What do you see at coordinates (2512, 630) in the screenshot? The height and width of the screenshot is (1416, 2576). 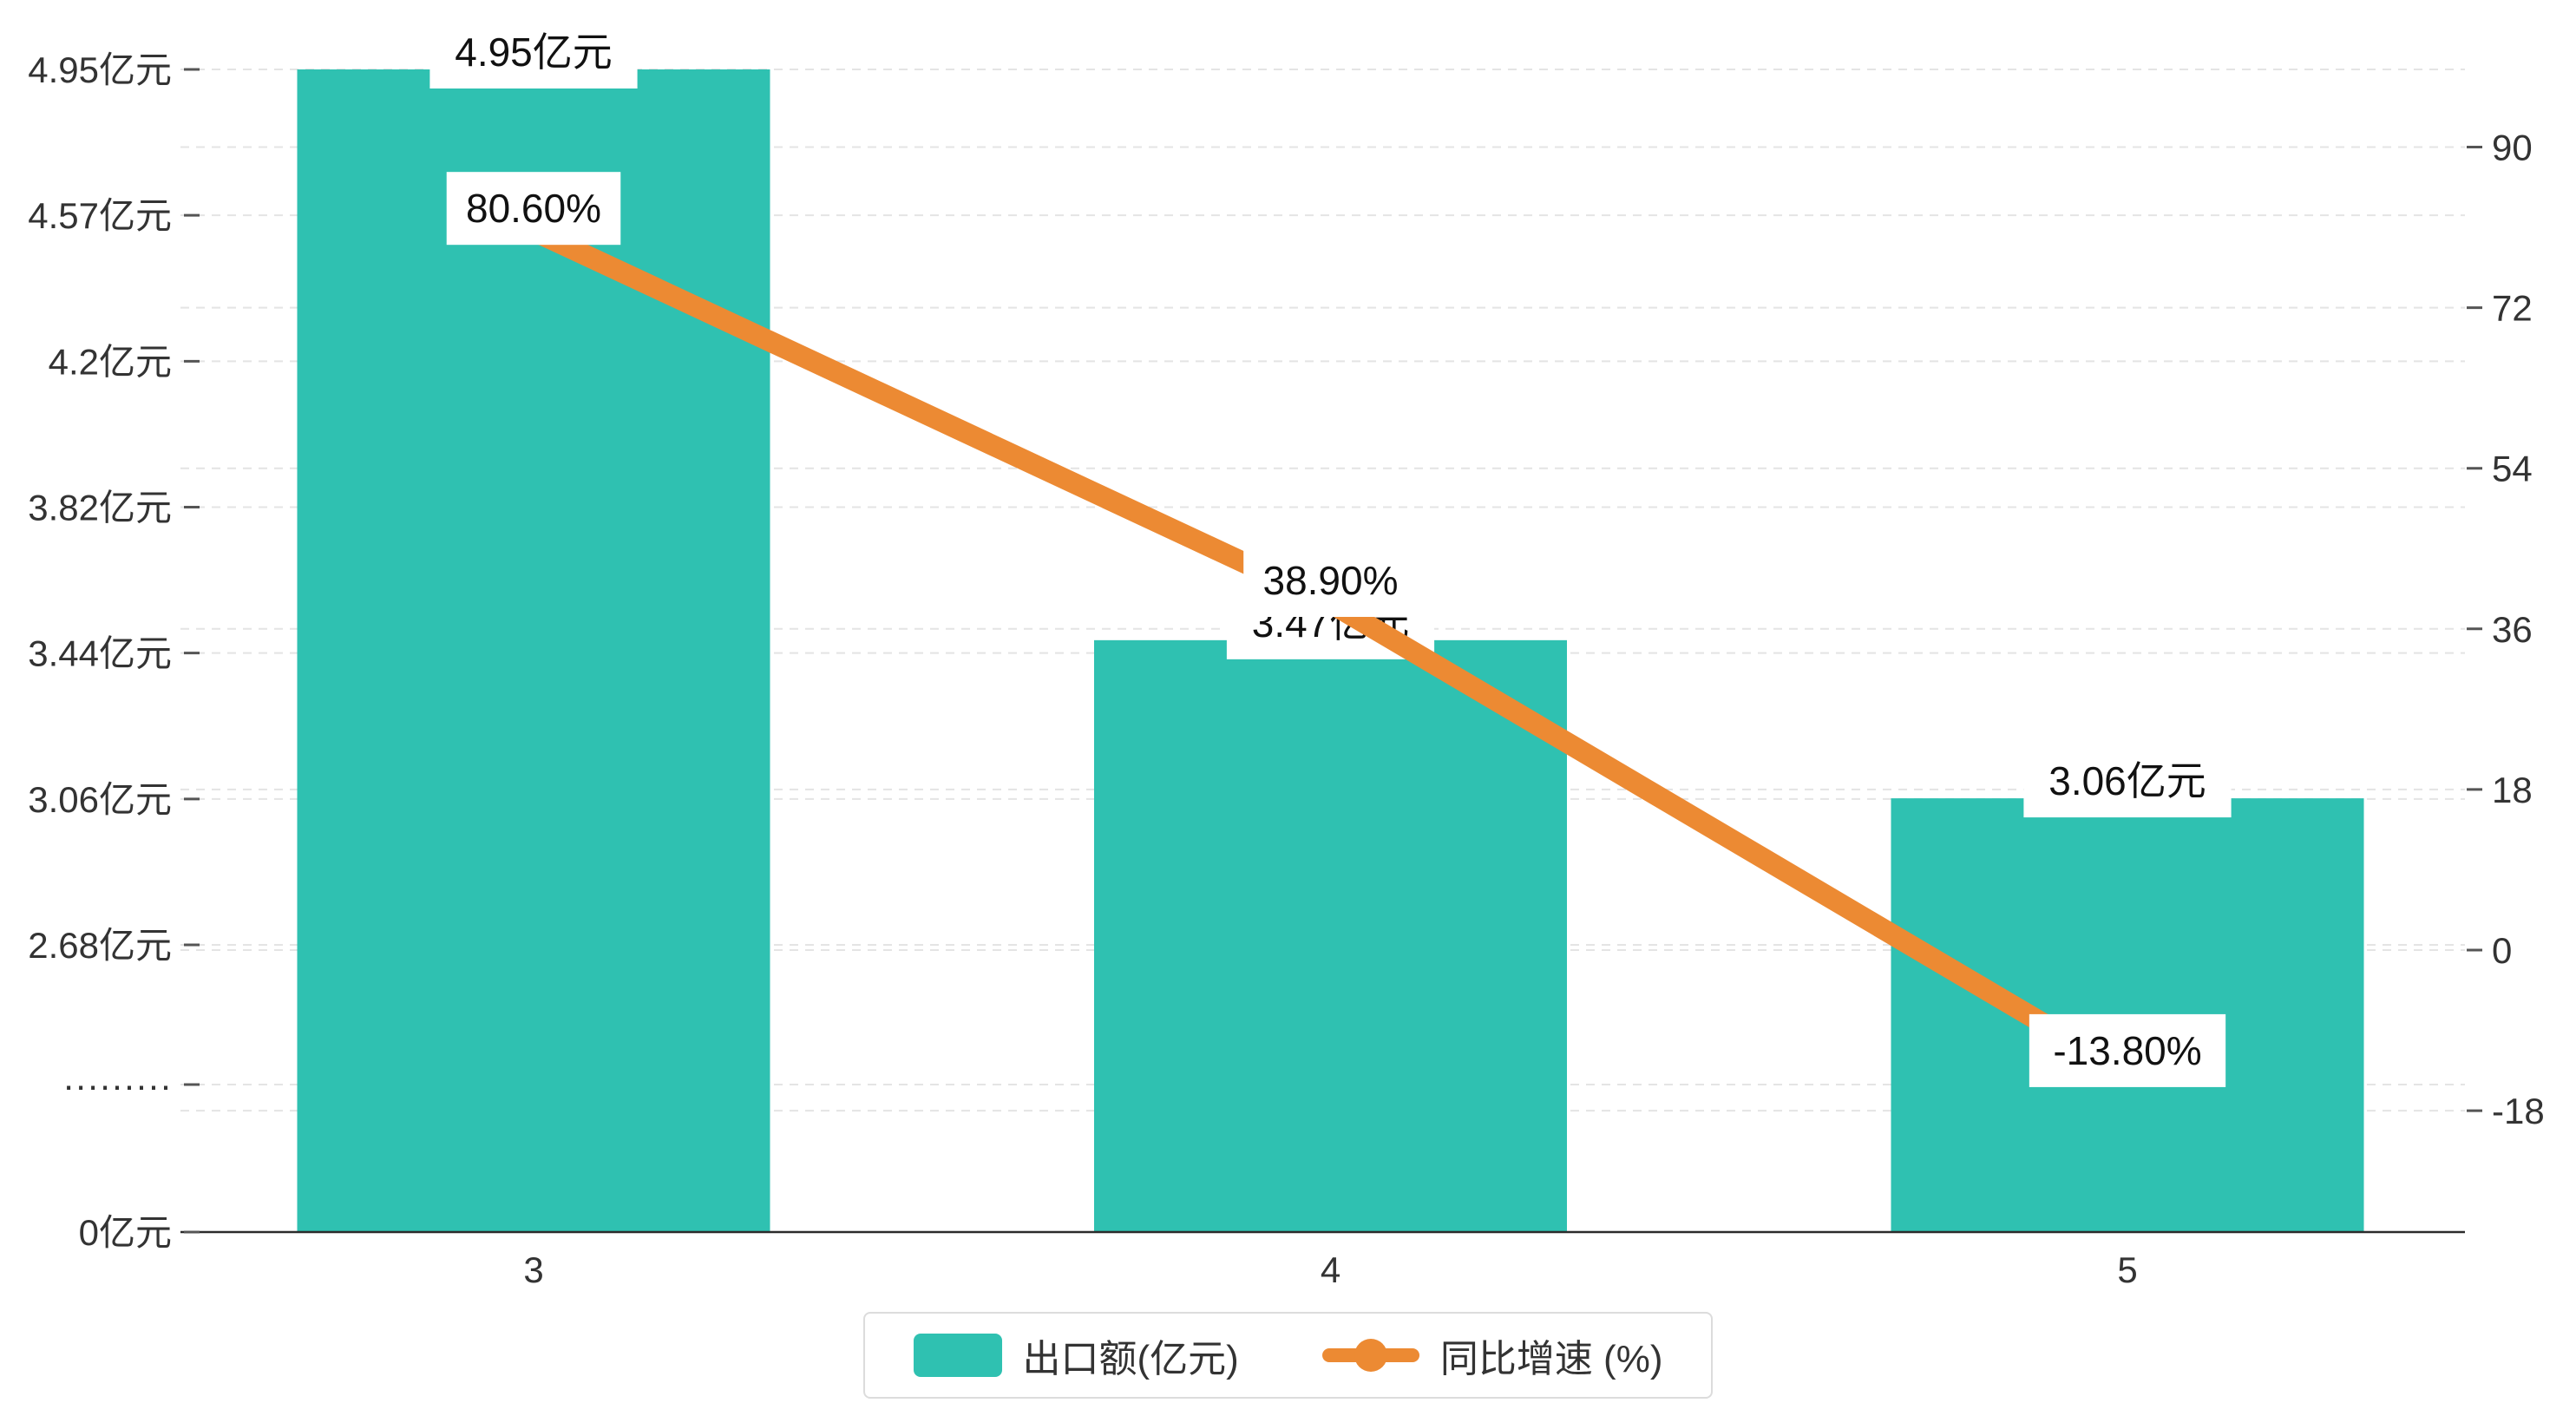 I see `right-tick-label: 36` at bounding box center [2512, 630].